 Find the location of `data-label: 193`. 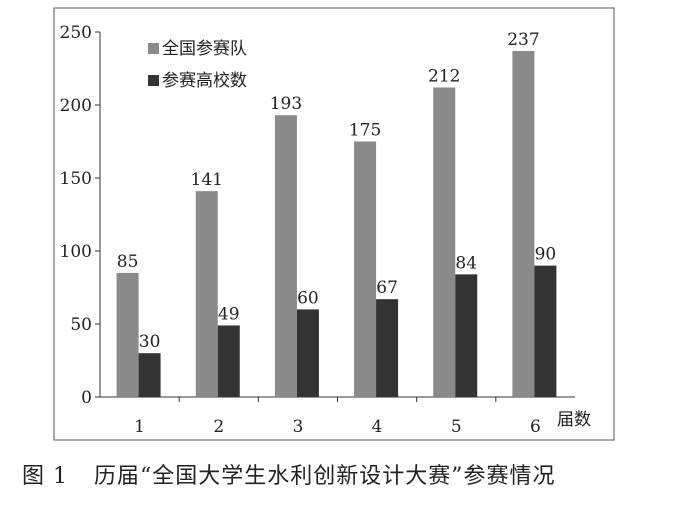

data-label: 193 is located at coordinates (286, 104).